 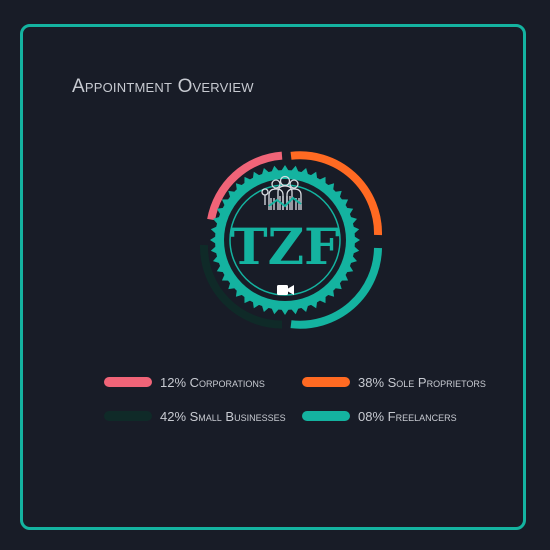 I want to click on segment-sole-proprietors, so click(x=336, y=193).